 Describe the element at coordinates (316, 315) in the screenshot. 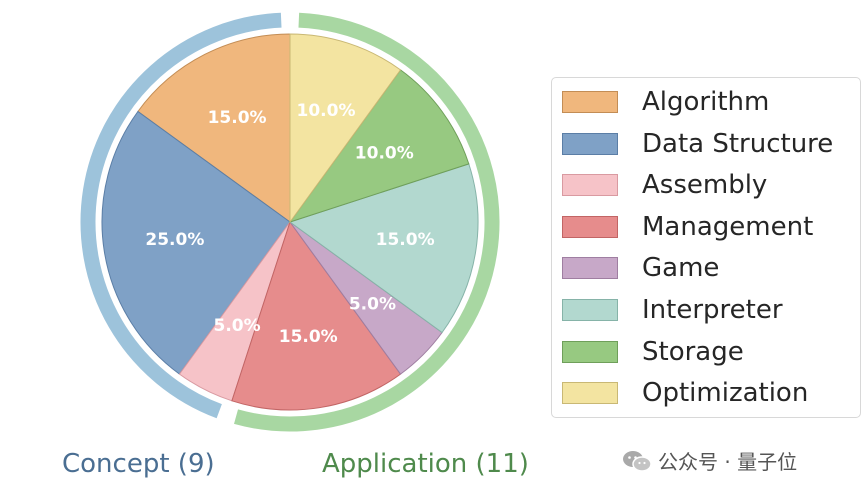

I see `slice-management` at that location.